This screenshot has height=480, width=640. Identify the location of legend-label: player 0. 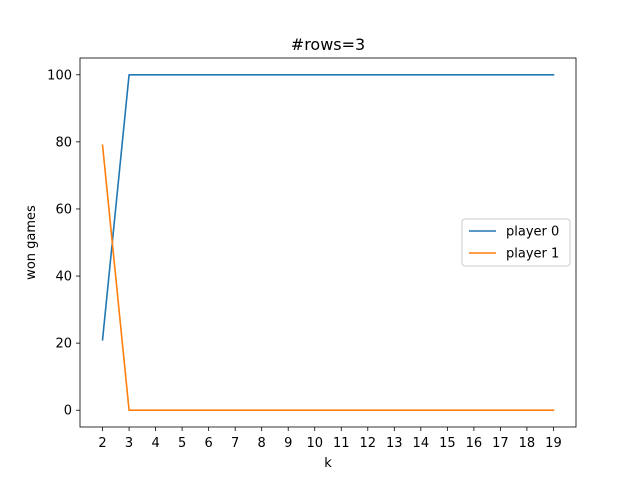
(532, 232).